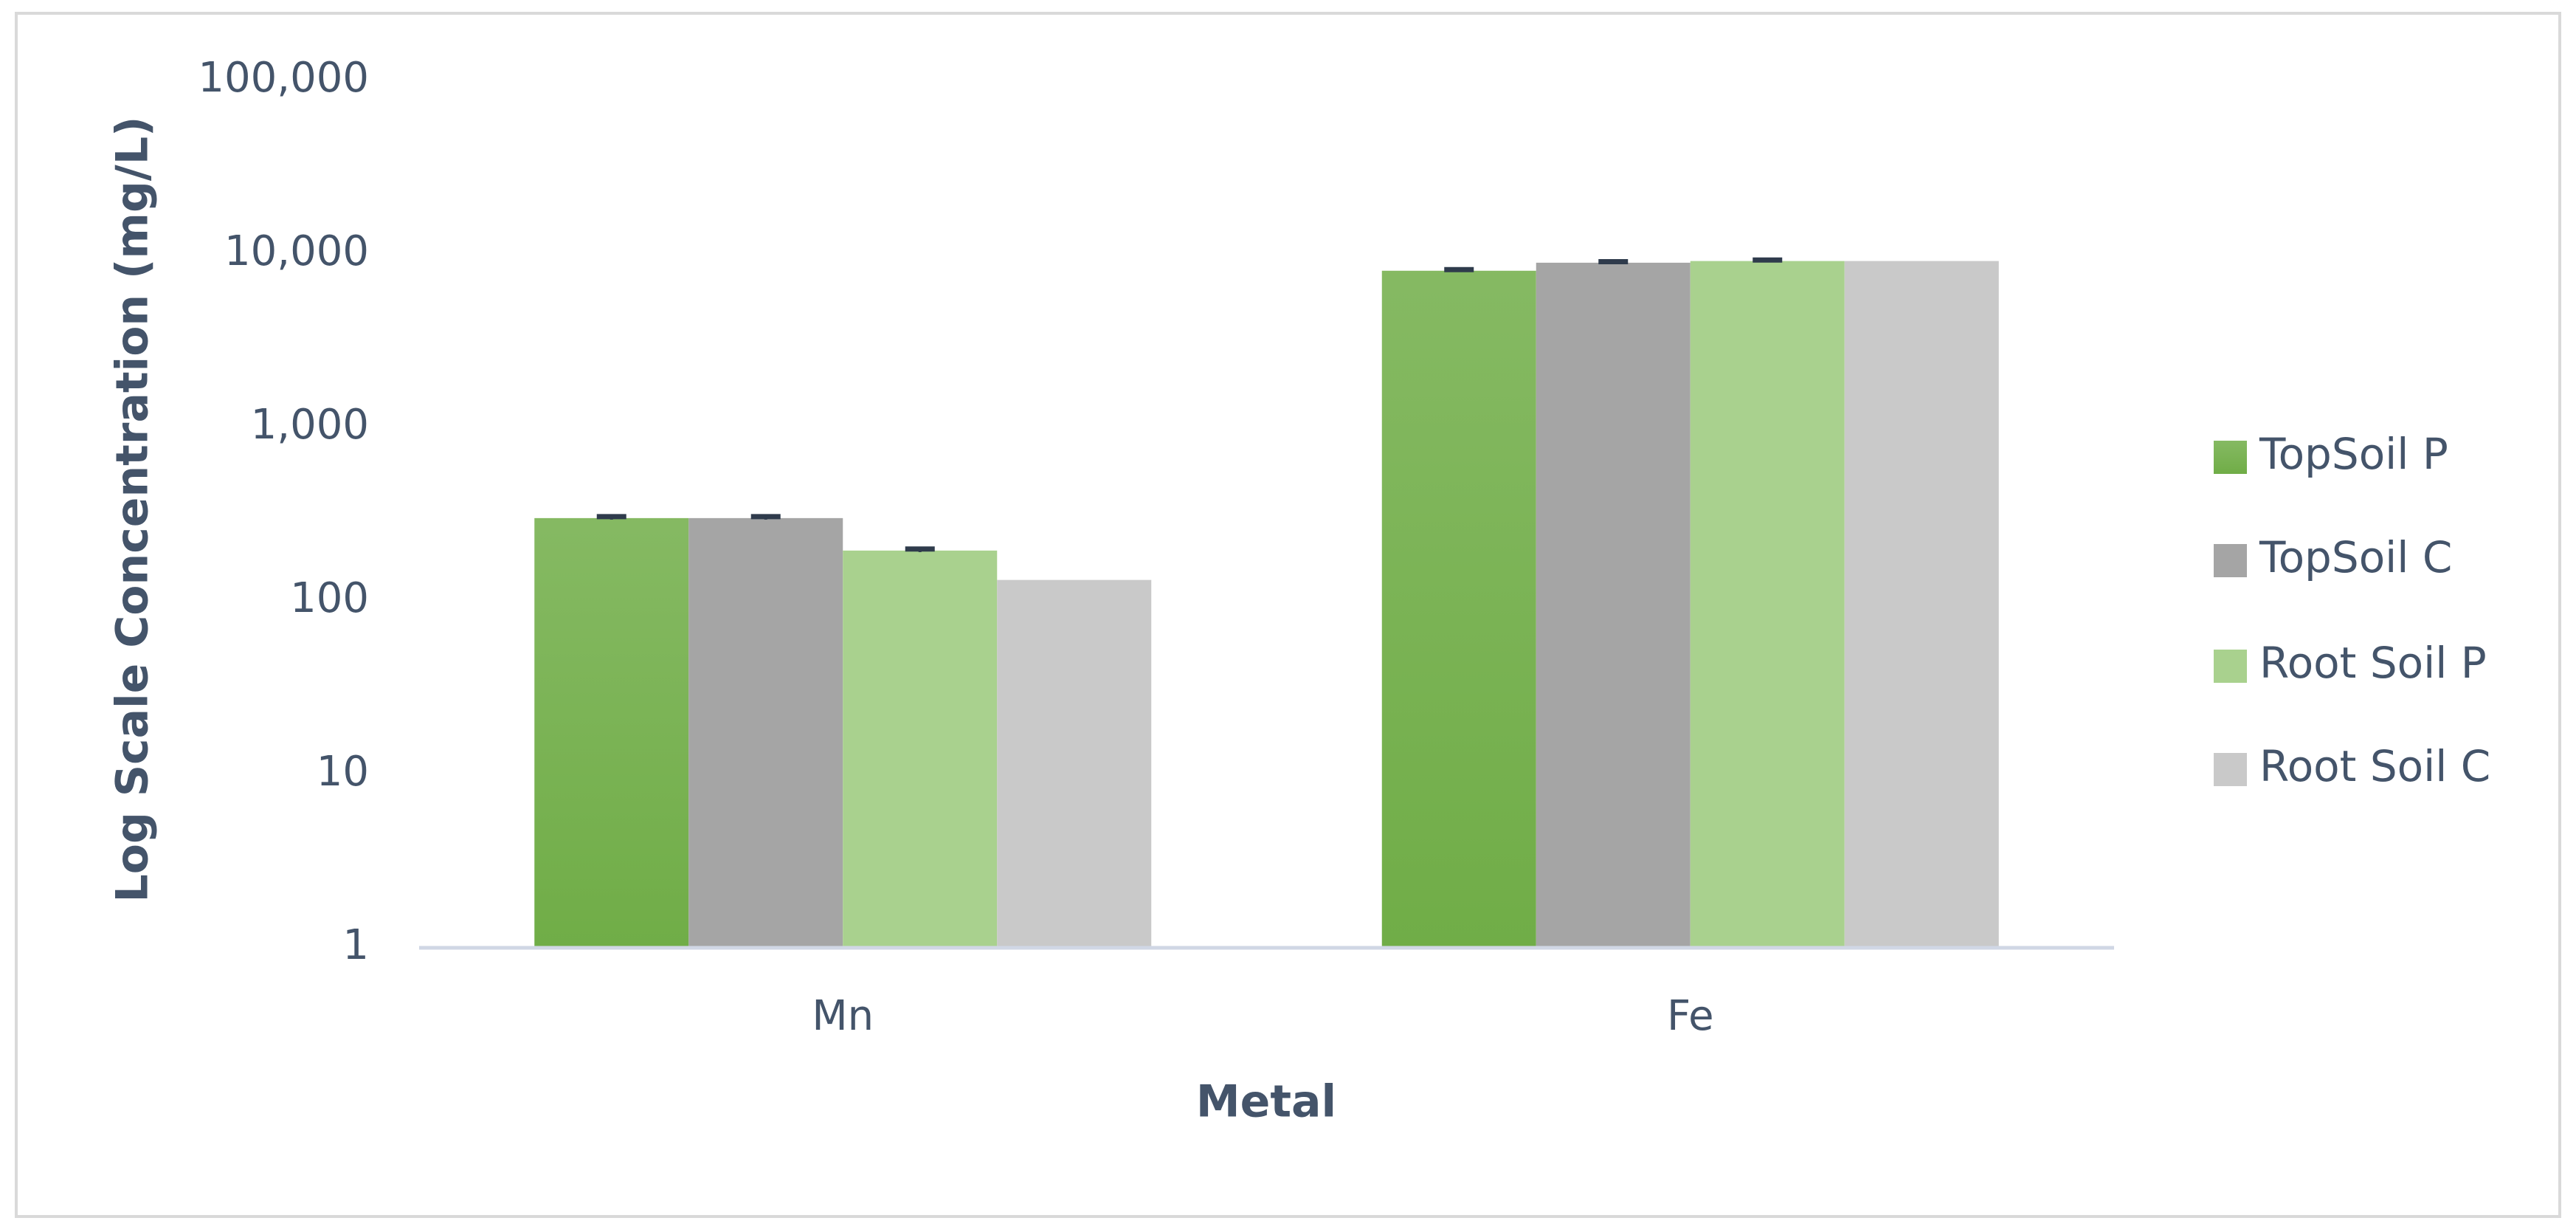  Describe the element at coordinates (343, 772) in the screenshot. I see `y-tick-label: 10` at that location.